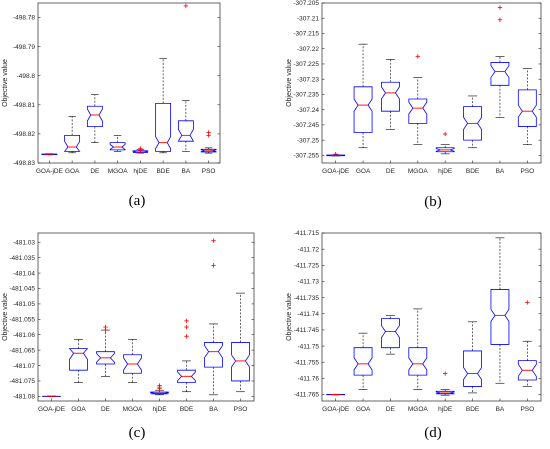  I want to click on panel-label: (b), so click(433, 202).